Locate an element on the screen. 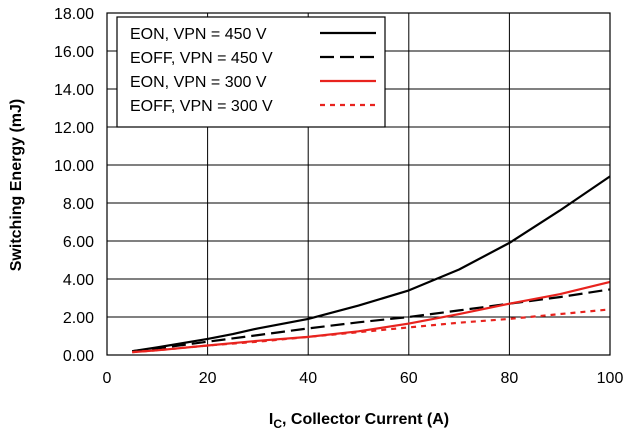  x-tick-label: 80 is located at coordinates (510, 378).